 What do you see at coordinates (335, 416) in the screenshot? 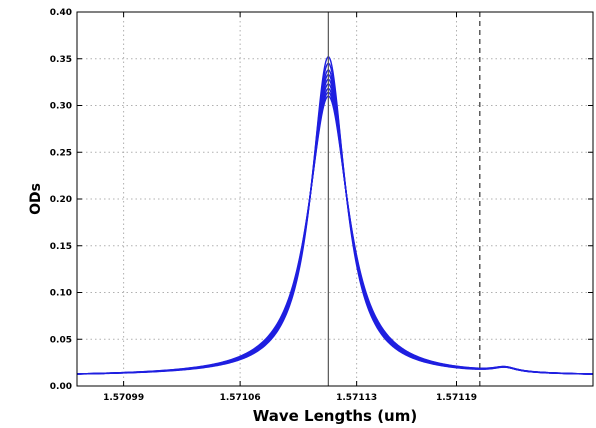
I see `x-axis-label: Wave Lengths (um)` at bounding box center [335, 416].